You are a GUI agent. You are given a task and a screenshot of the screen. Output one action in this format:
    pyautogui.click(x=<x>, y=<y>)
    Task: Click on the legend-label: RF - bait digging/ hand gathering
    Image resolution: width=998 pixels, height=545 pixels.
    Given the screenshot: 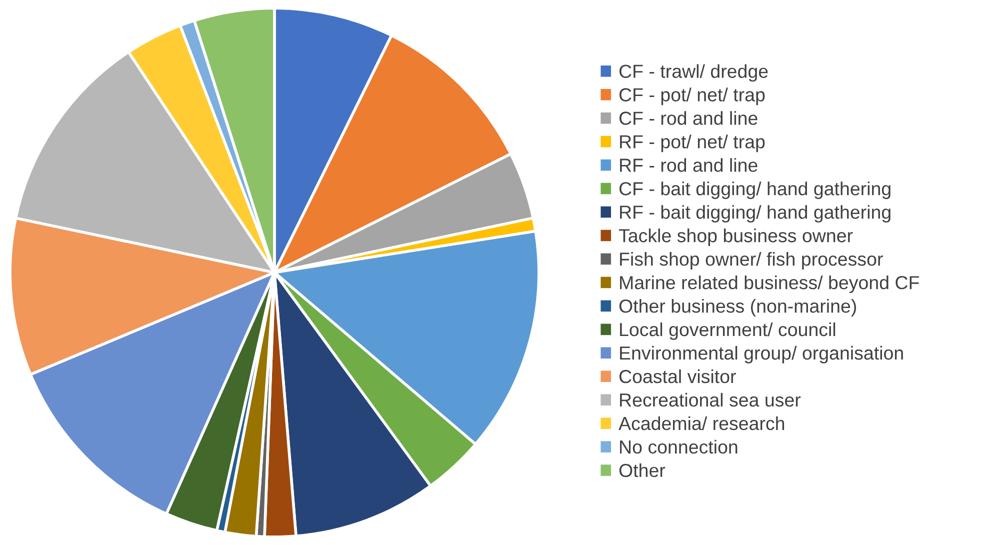 What is the action you would take?
    pyautogui.click(x=755, y=214)
    